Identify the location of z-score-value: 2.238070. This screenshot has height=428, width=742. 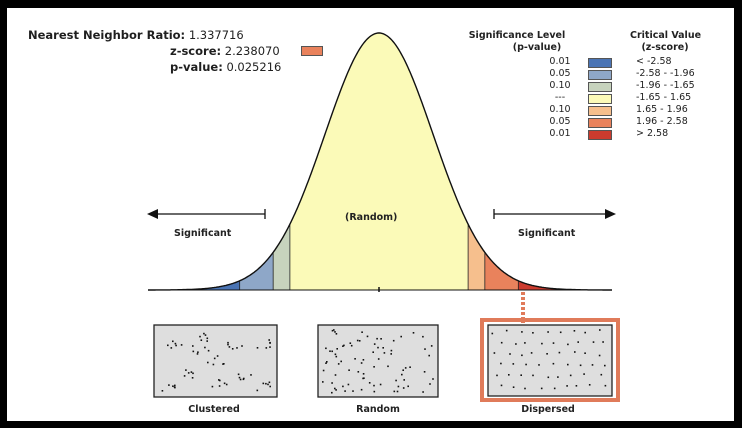
(252, 51).